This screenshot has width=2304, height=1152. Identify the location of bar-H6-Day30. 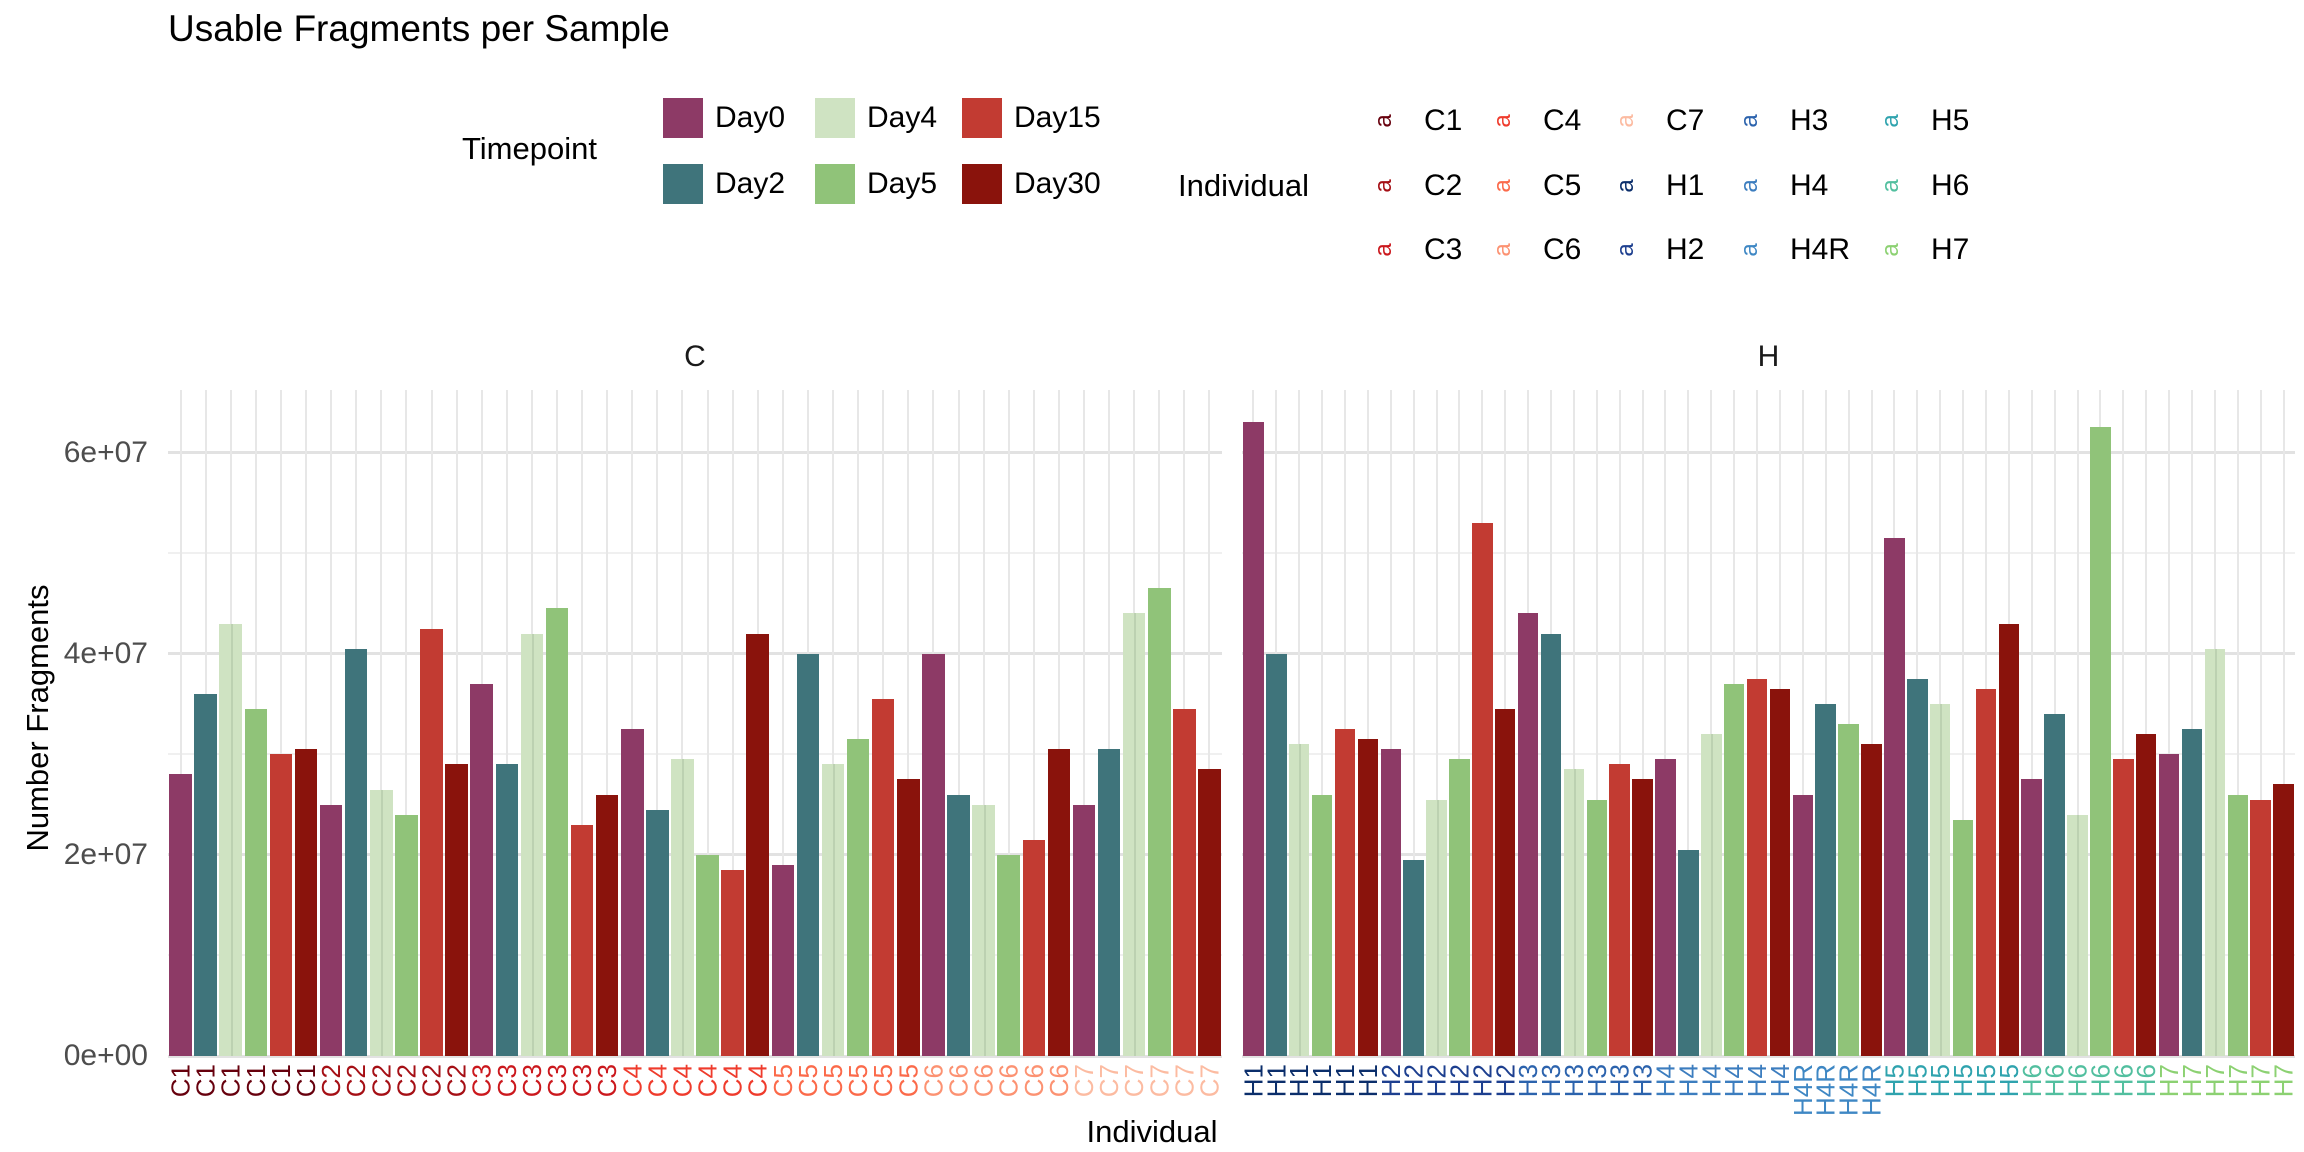
(2146, 895).